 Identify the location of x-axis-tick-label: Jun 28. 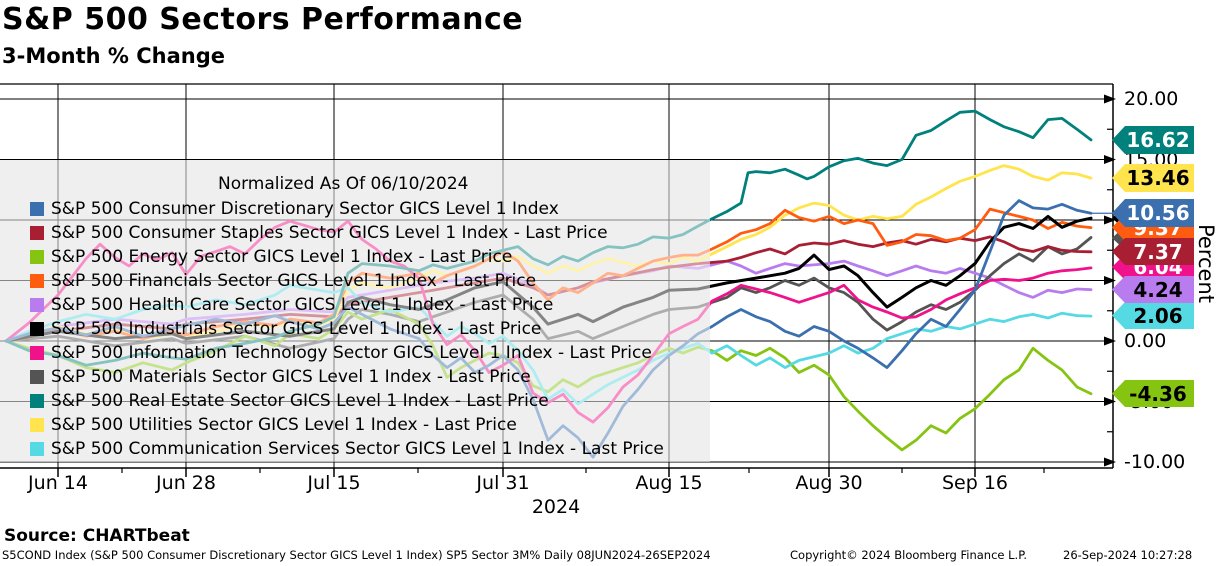
(186, 483).